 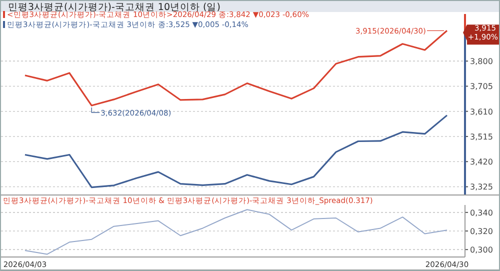 What do you see at coordinates (481, 213) in the screenshot?
I see `y-tick-label: 0,340` at bounding box center [481, 213].